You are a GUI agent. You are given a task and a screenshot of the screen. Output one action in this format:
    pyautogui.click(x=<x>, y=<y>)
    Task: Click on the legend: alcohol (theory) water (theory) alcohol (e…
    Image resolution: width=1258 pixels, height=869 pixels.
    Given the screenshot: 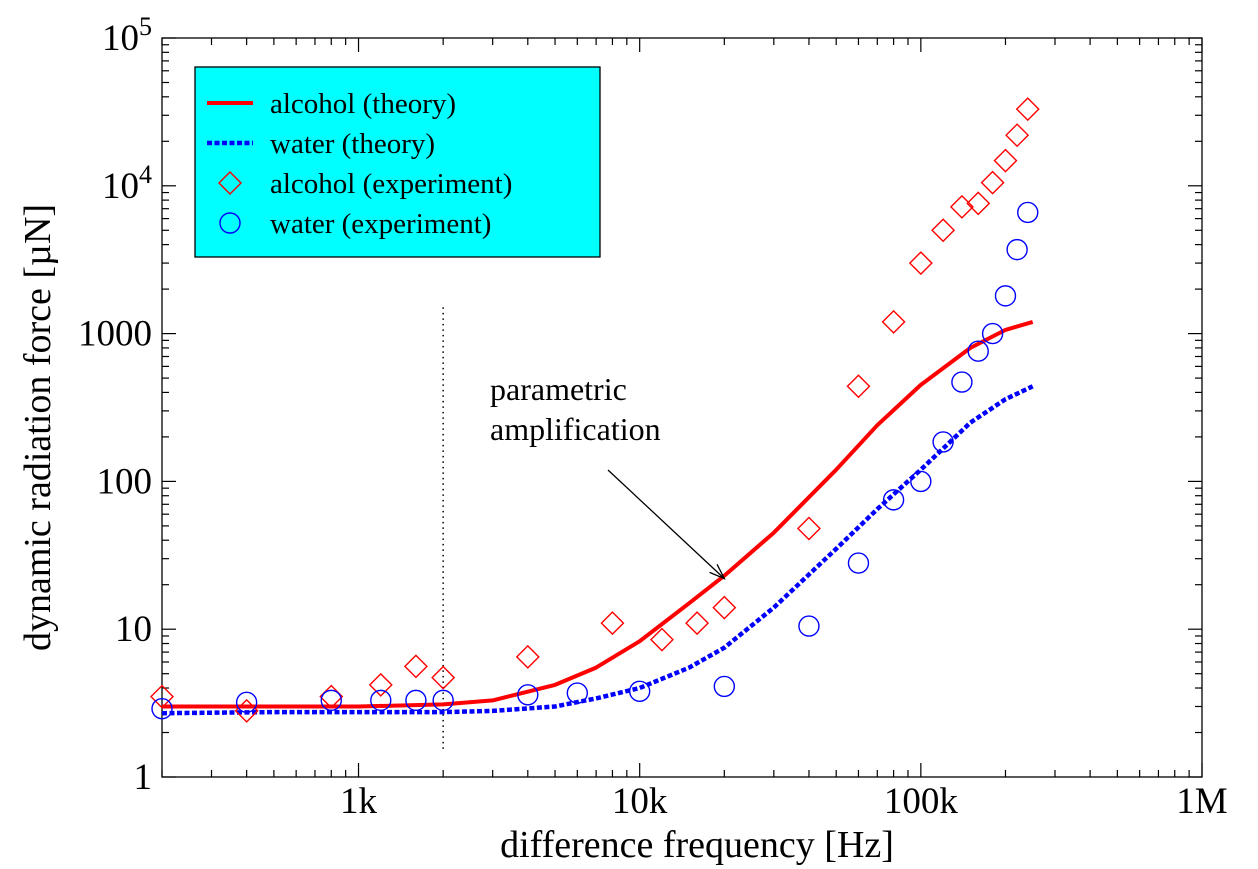 What is the action you would take?
    pyautogui.click(x=397, y=162)
    